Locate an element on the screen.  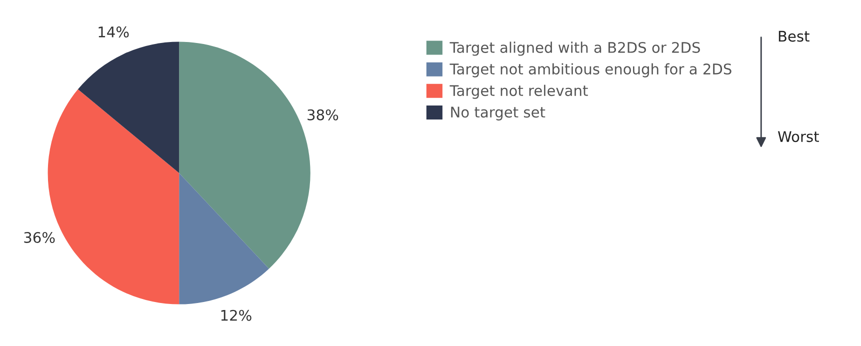
text: Best is located at coordinates (794, 36).